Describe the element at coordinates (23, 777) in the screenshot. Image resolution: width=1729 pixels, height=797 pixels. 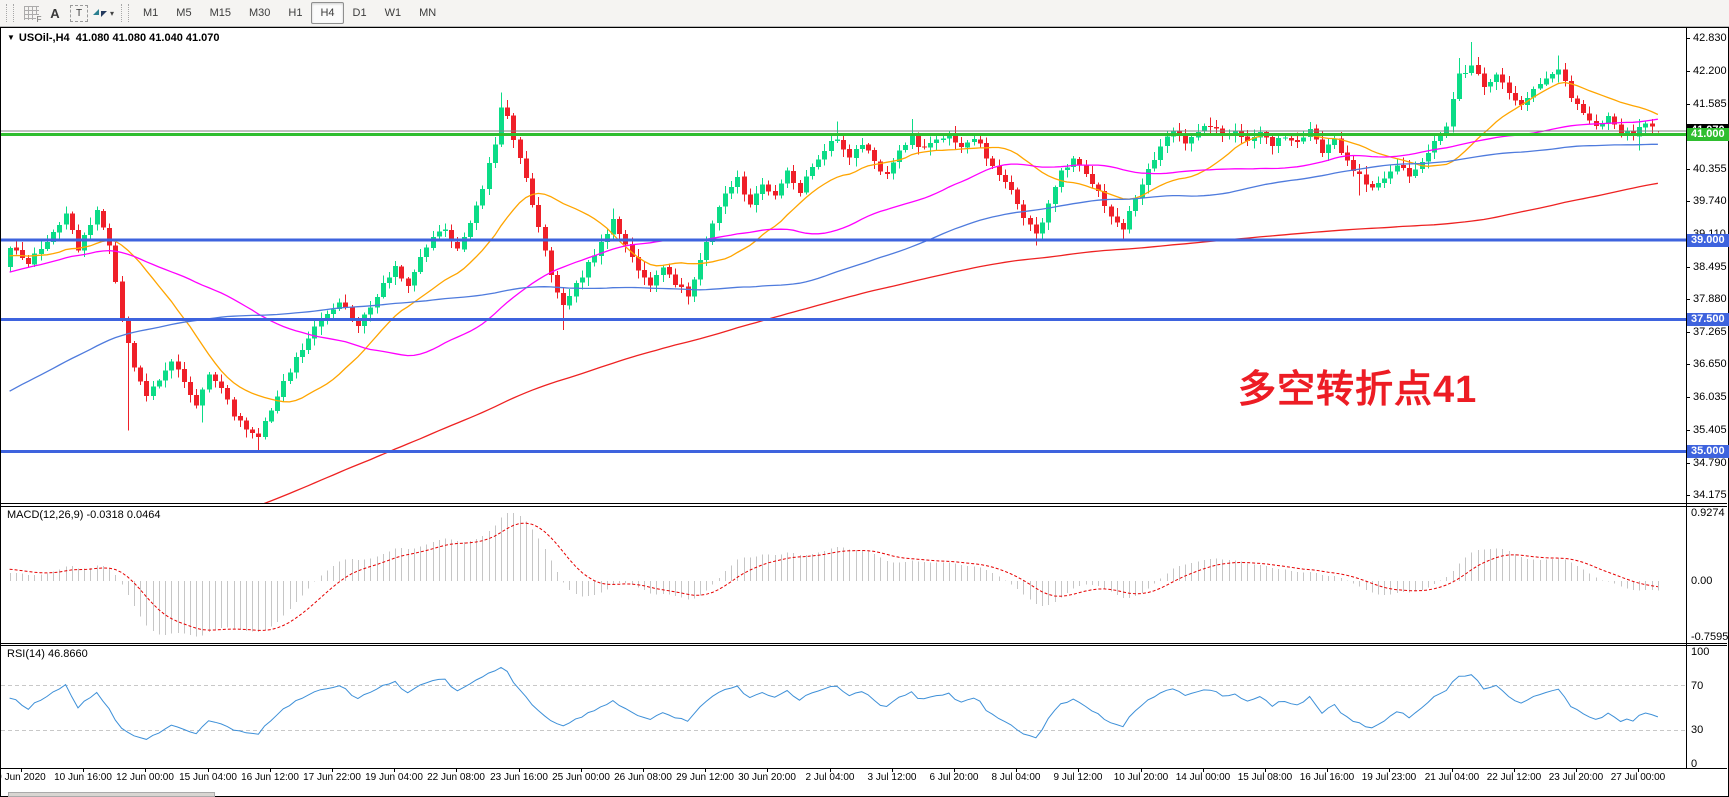
I see `time-axis-label: 9 Jun 2020` at that location.